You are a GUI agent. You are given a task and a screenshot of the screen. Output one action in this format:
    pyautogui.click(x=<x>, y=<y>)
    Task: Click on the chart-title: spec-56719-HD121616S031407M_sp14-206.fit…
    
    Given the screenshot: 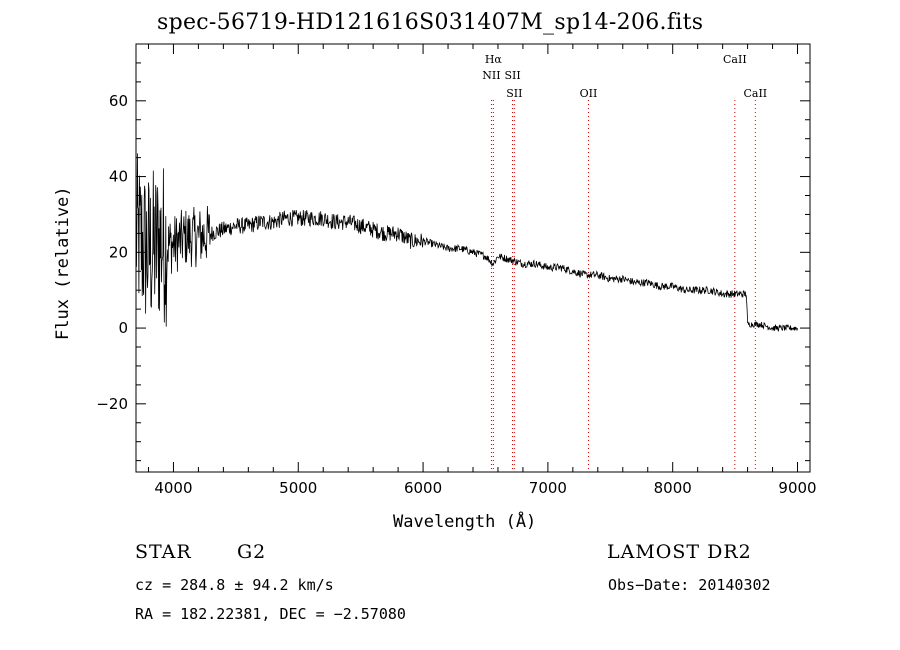 What is the action you would take?
    pyautogui.click(x=430, y=22)
    